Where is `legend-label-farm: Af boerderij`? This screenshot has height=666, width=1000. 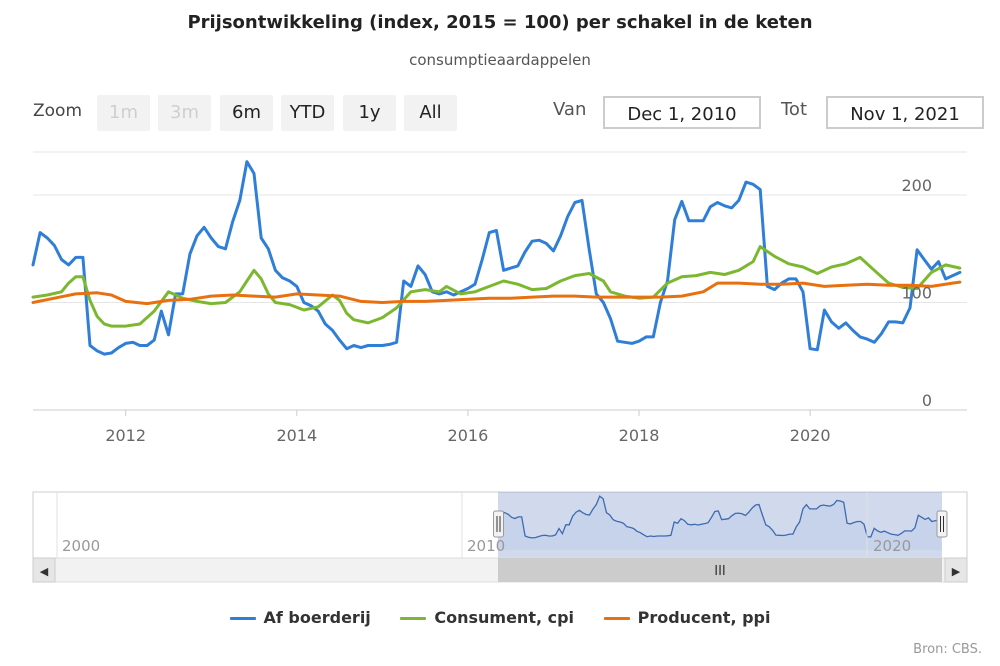
legend-label-farm: Af boerderij is located at coordinates (317, 617).